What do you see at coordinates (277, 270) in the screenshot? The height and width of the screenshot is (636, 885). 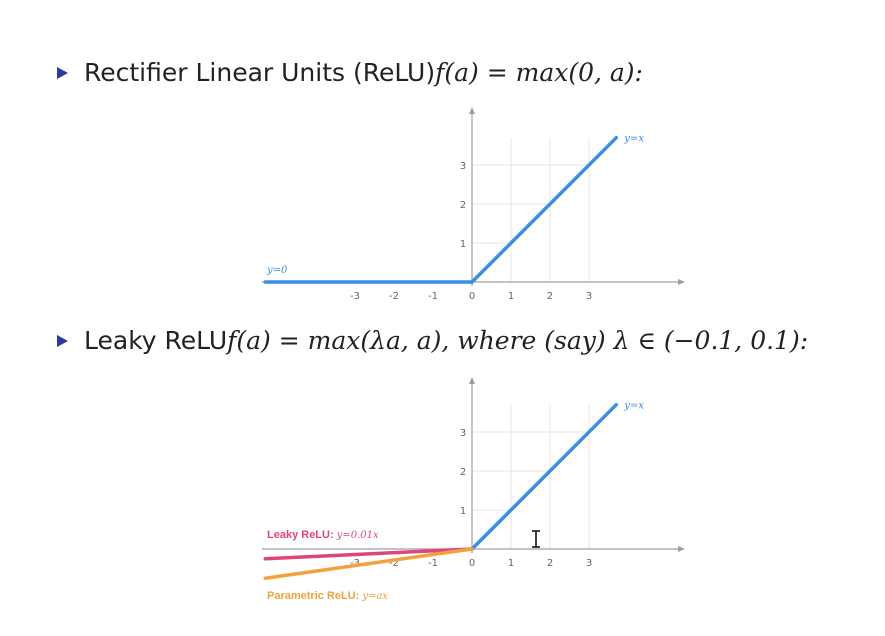 I see `series-label: y=0` at bounding box center [277, 270].